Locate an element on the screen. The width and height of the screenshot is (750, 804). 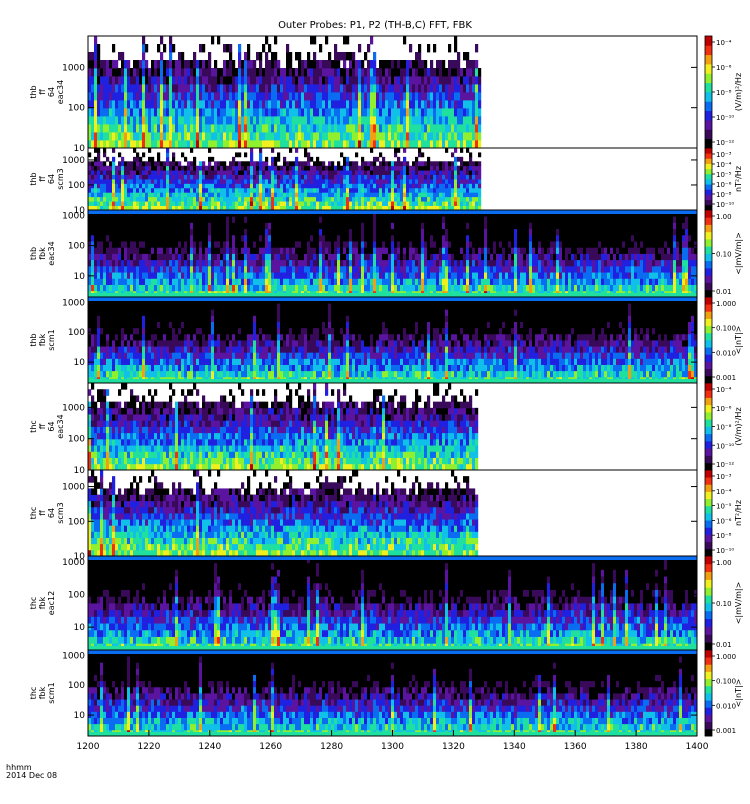
spectrogram-thb-fbk-scm1 is located at coordinates (392, 340).